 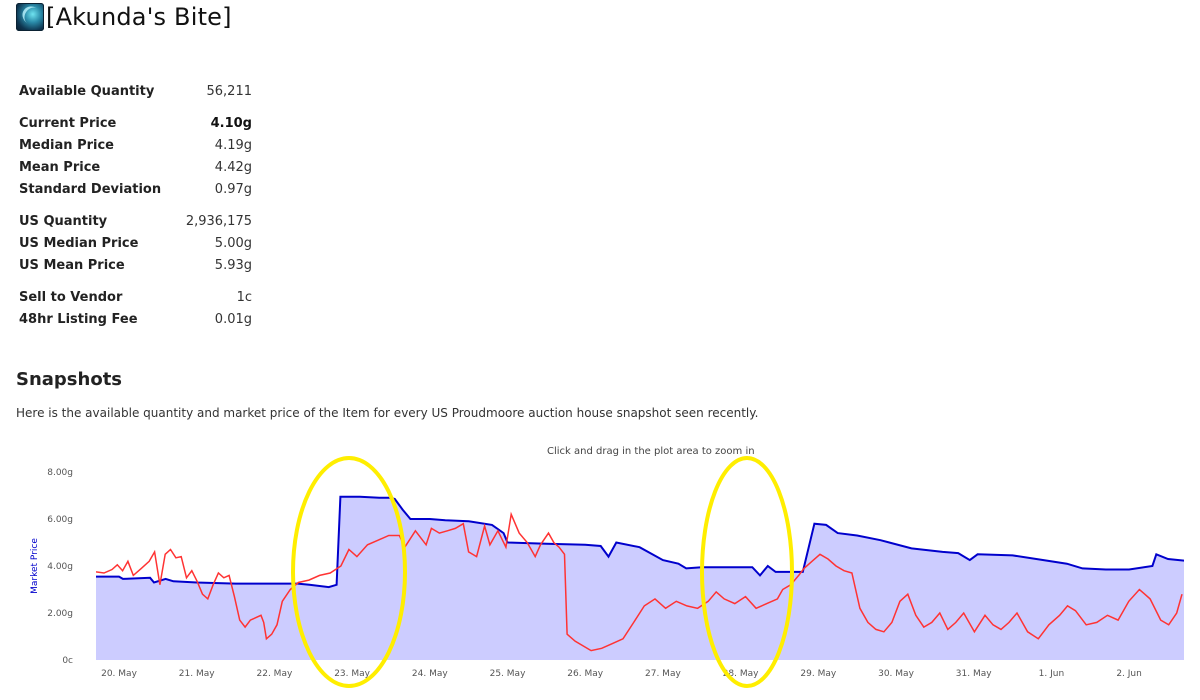 What do you see at coordinates (119, 674) in the screenshot?
I see `x-tick-label: 20. May` at bounding box center [119, 674].